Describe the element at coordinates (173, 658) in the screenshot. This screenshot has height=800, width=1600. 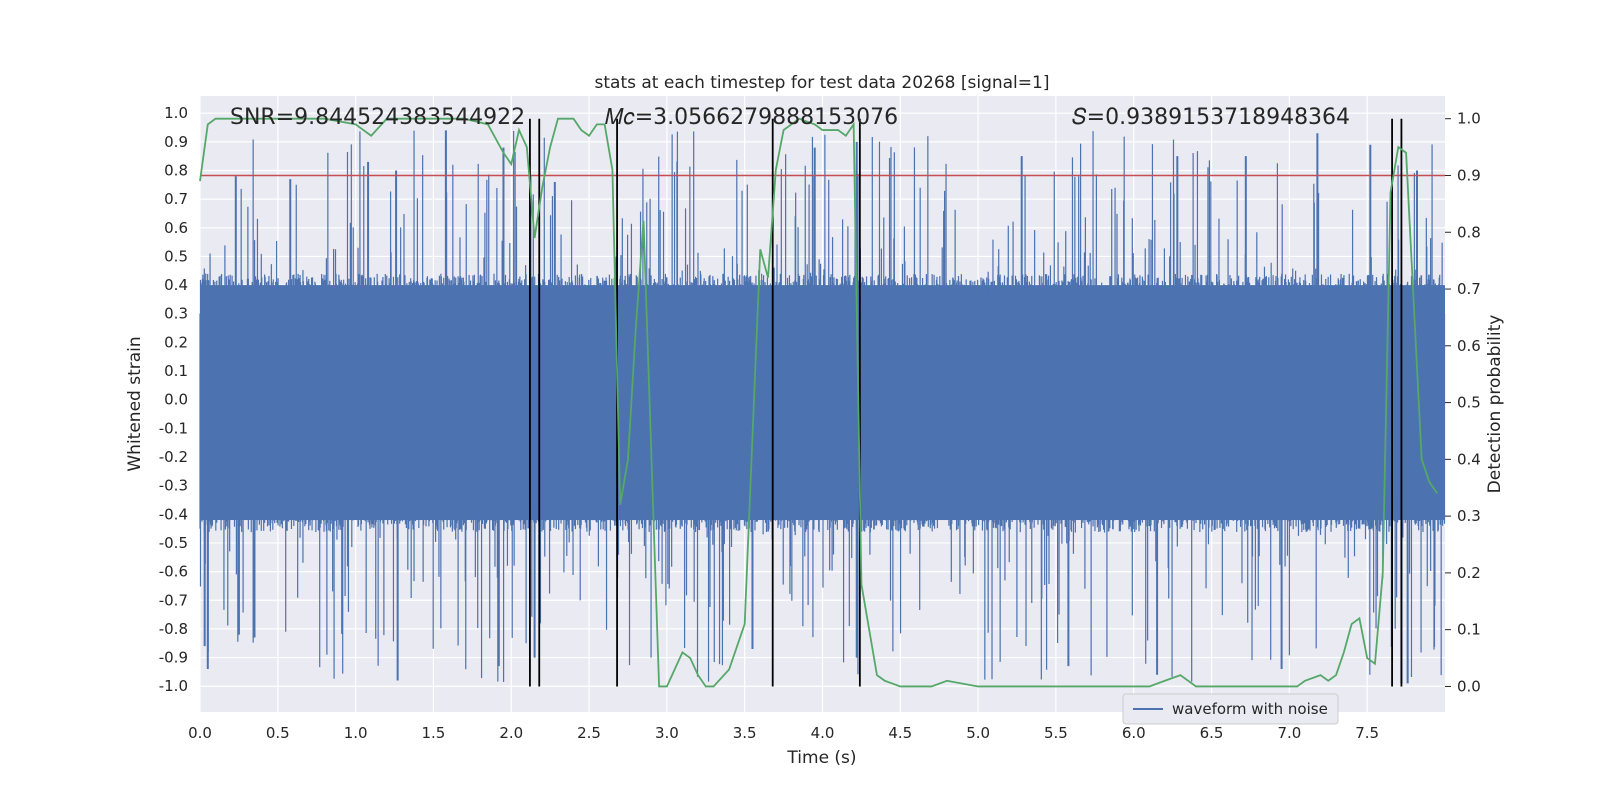
I see `y-tick-label-left: -0.9` at that location.